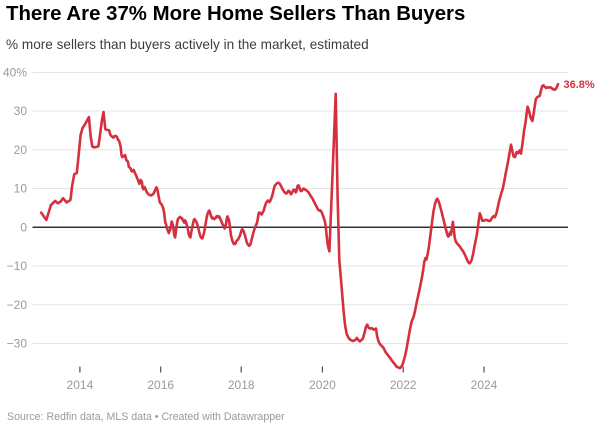  What do you see at coordinates (579, 85) in the screenshot?
I see `svg-text: 36.8%` at bounding box center [579, 85].